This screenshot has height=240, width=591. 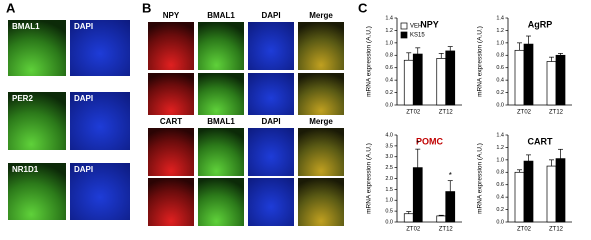 What do you see at coordinates (171, 15) in the screenshot?
I see `image-label: NPY` at bounding box center [171, 15].